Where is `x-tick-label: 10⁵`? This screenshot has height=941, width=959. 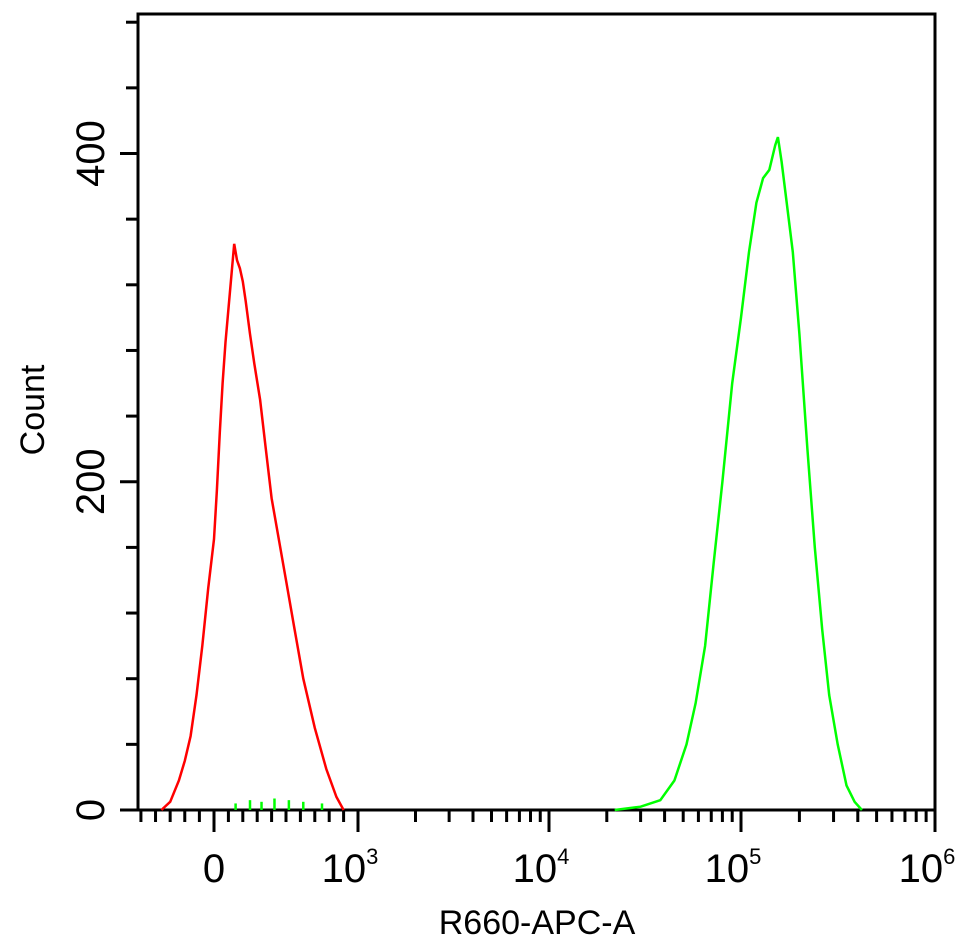 x-tick-label: 10⁵ is located at coordinates (733, 867).